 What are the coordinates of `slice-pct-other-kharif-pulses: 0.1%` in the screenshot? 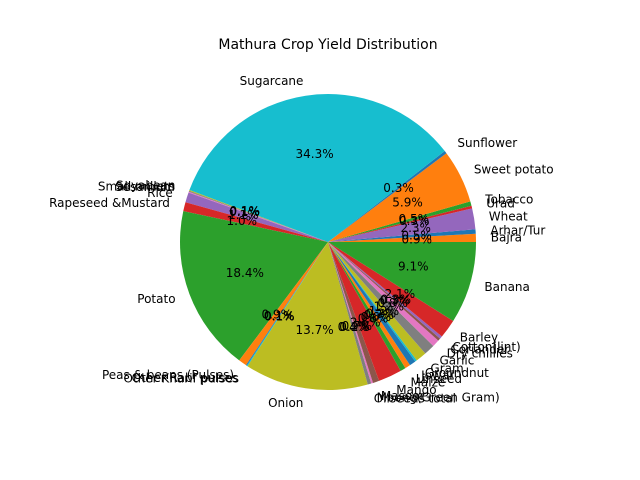 It's located at (279, 316).